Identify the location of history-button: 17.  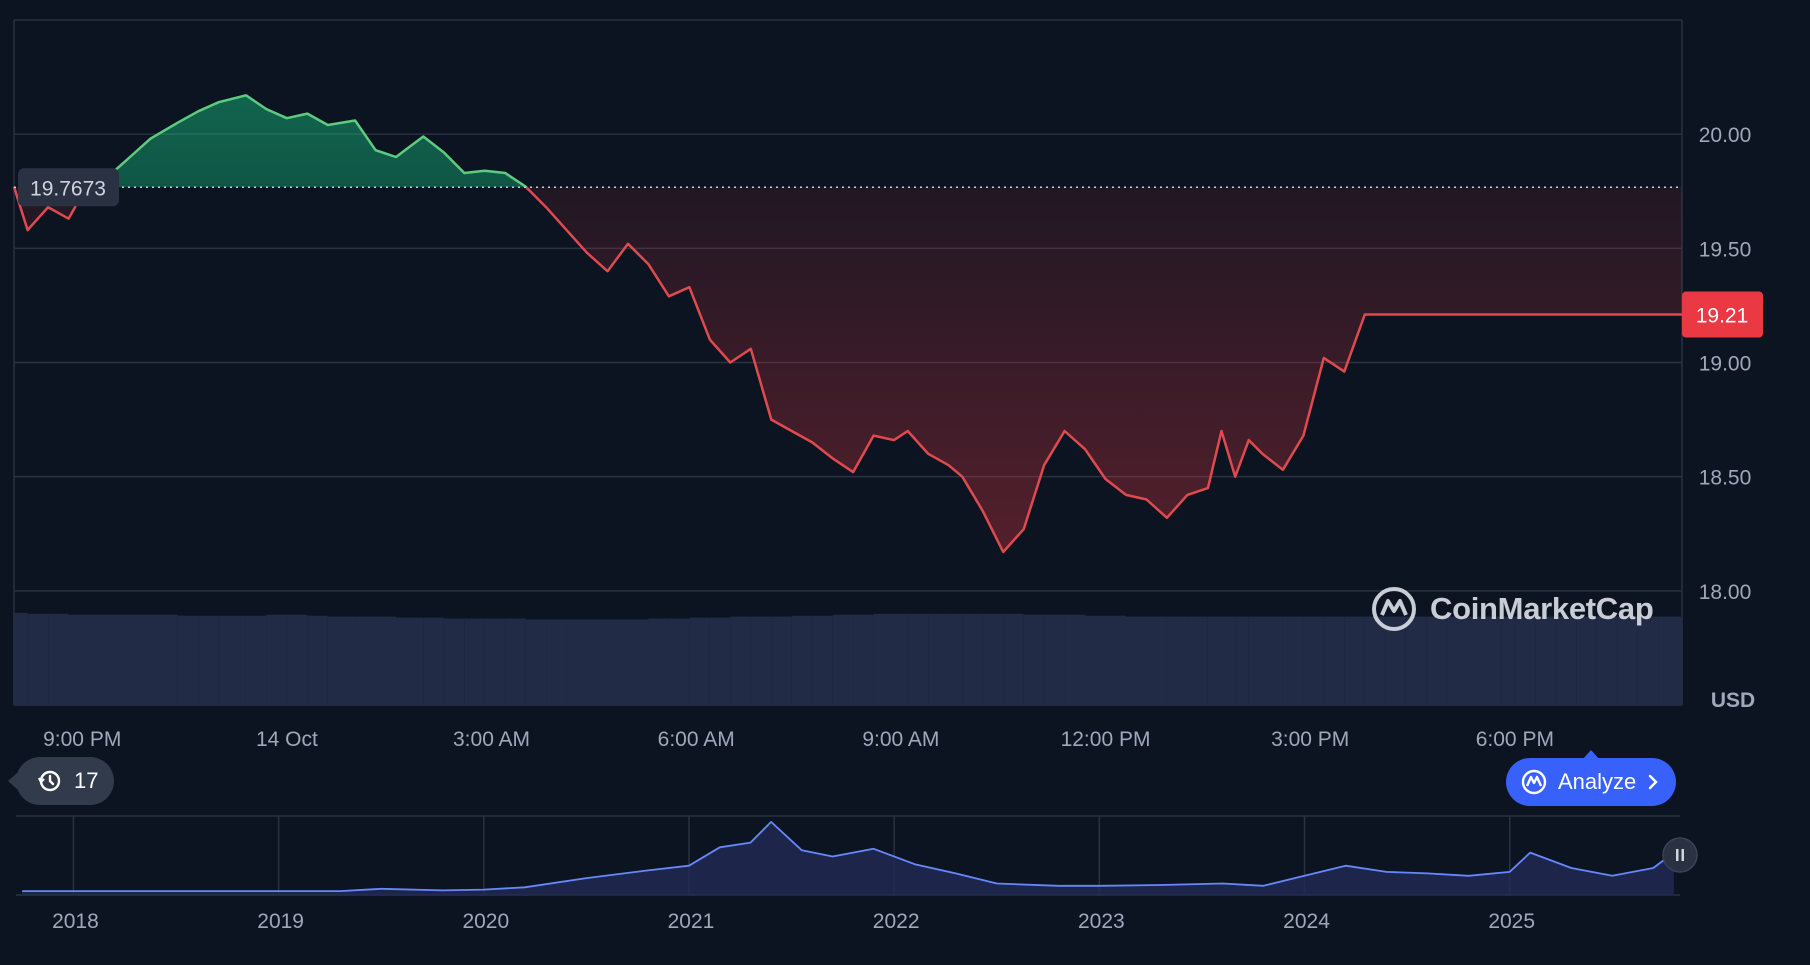
(61, 781).